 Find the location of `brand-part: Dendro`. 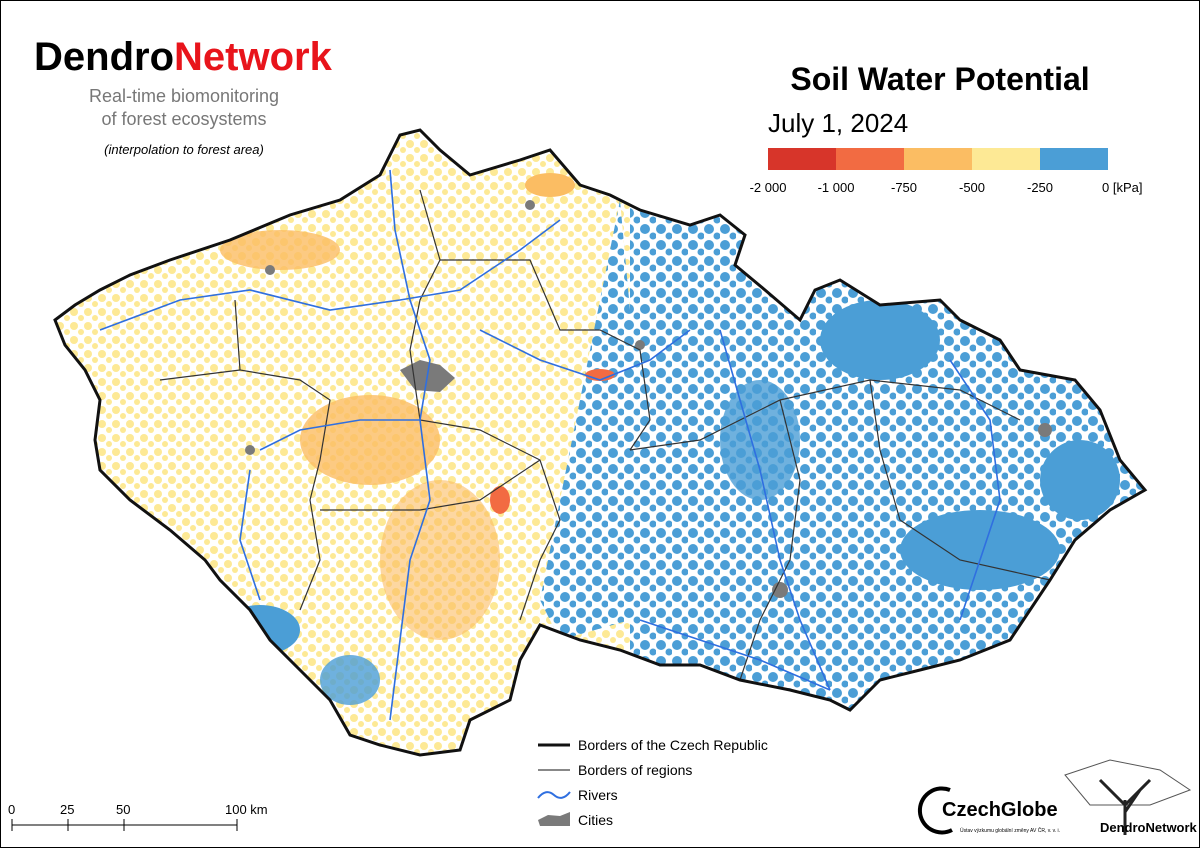

brand-part: Dendro is located at coordinates (104, 57).